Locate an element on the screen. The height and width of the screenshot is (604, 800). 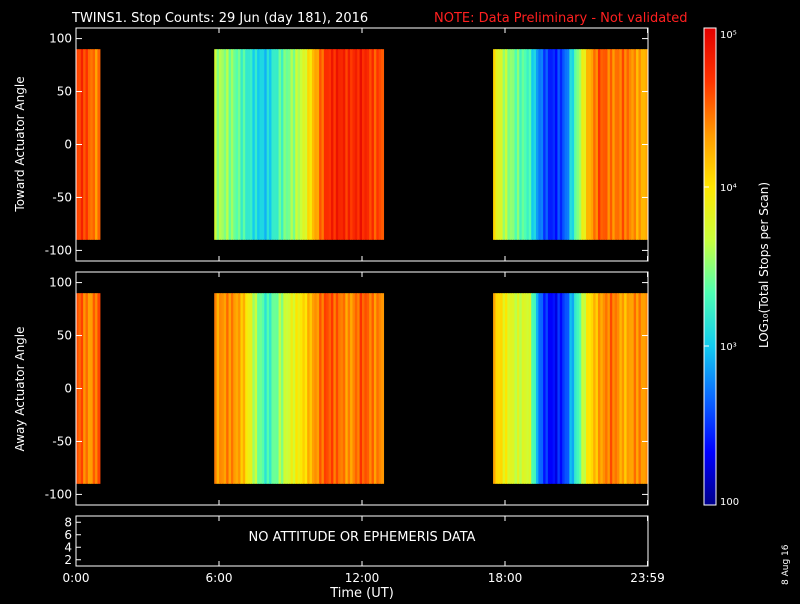
away-y-tick-label: 50 is located at coordinates (64, 336).